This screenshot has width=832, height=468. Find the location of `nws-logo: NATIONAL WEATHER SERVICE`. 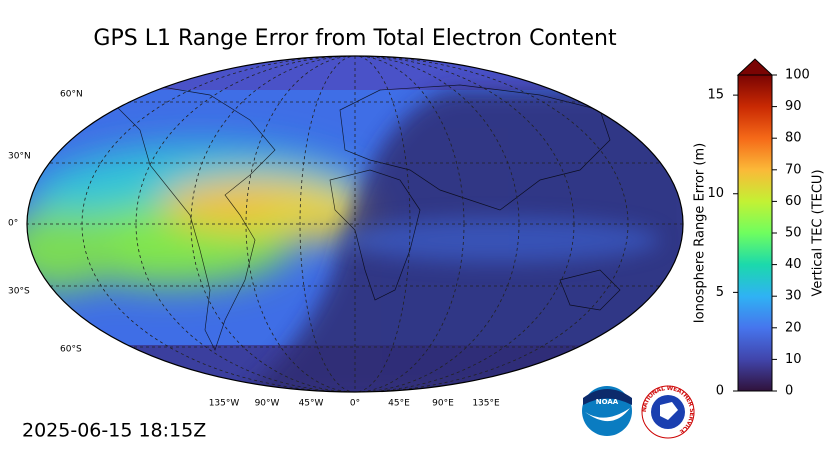

nws-logo: NATIONAL WEATHER SERVICE is located at coordinates (668, 411).